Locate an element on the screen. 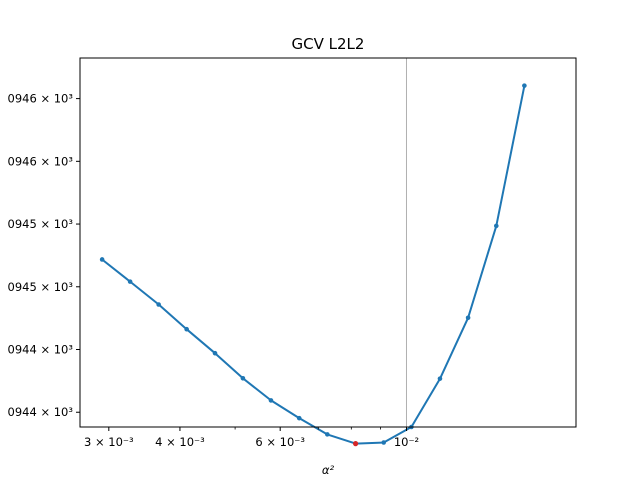  x-tick-label: 10⁻² is located at coordinates (406, 442).